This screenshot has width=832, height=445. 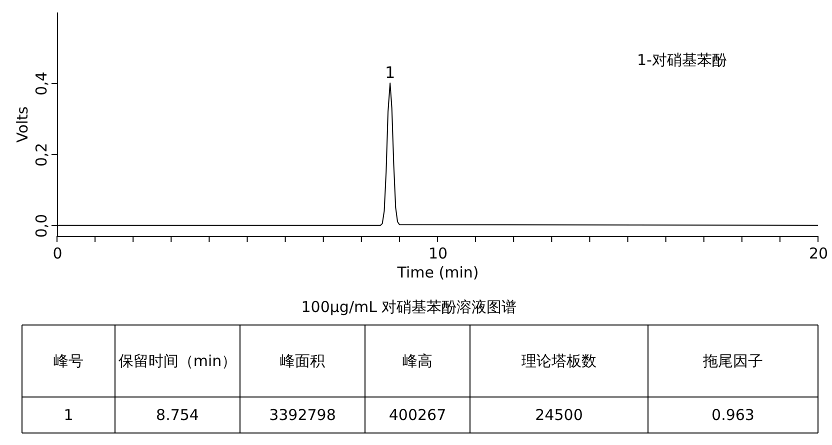 I want to click on x-axis-title: Time (min), so click(x=437, y=273).